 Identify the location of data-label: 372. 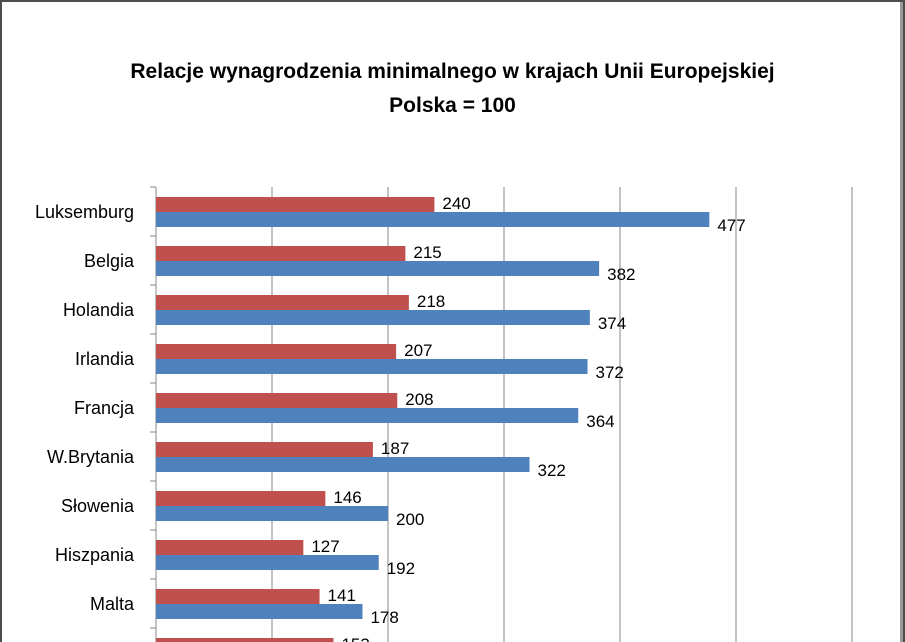
(610, 372).